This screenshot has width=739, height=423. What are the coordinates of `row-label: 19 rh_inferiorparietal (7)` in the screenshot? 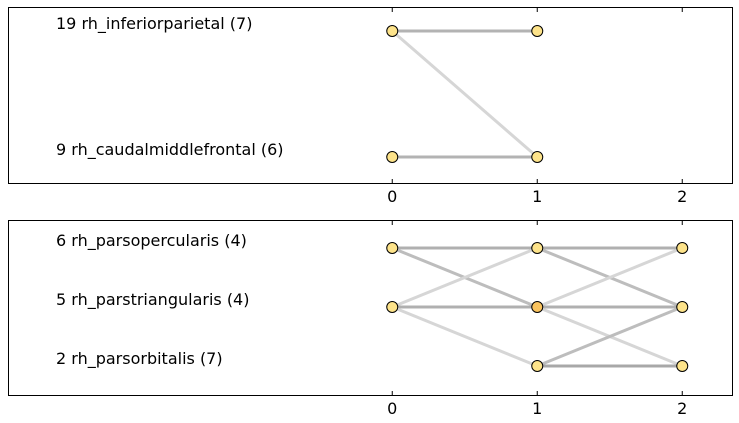 It's located at (154, 24).